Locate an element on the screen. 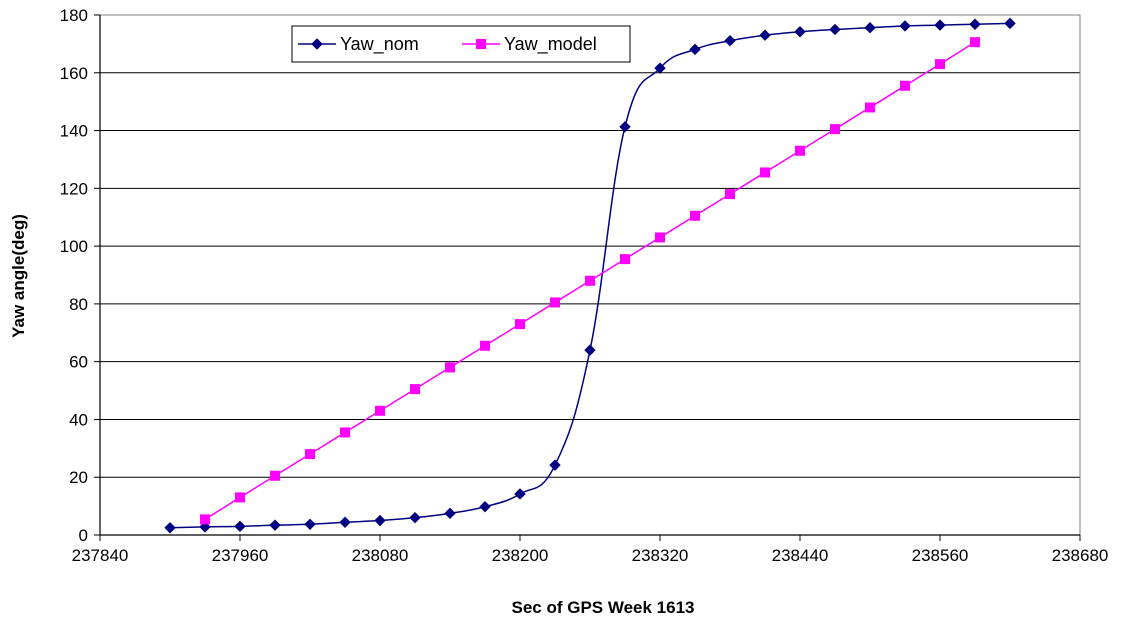 The width and height of the screenshot is (1127, 624). y-tick-label: 40 is located at coordinates (78, 419).